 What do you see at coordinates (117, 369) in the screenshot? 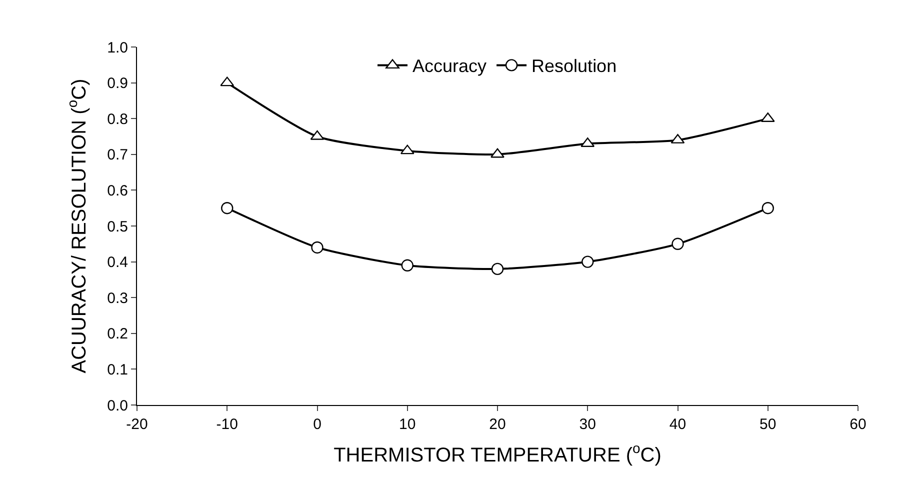
I see `y-tick-label: 0.1` at bounding box center [117, 369].